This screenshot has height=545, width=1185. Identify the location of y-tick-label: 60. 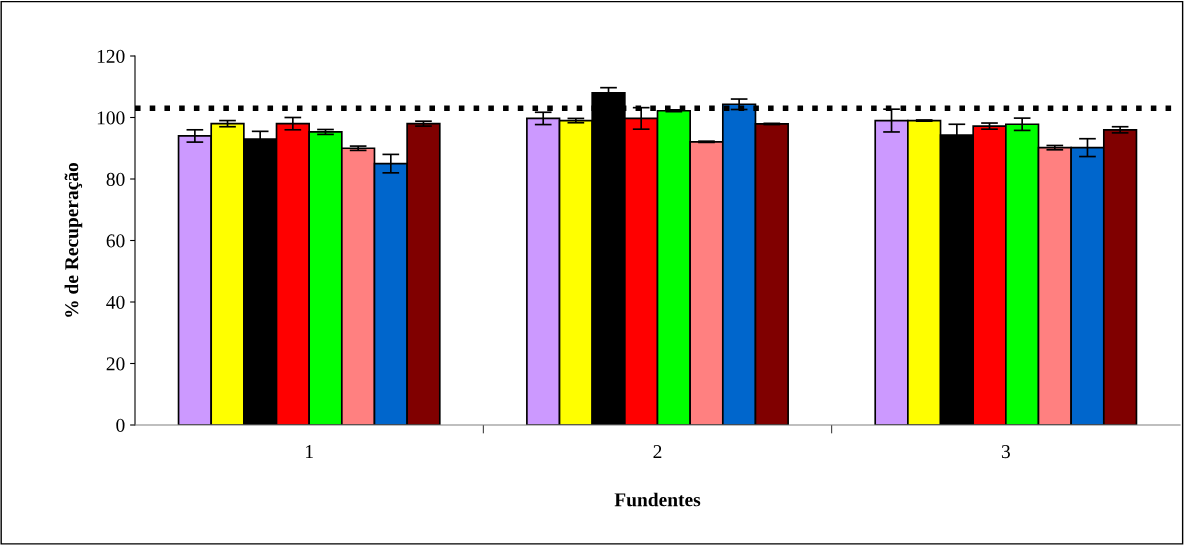
(115, 241).